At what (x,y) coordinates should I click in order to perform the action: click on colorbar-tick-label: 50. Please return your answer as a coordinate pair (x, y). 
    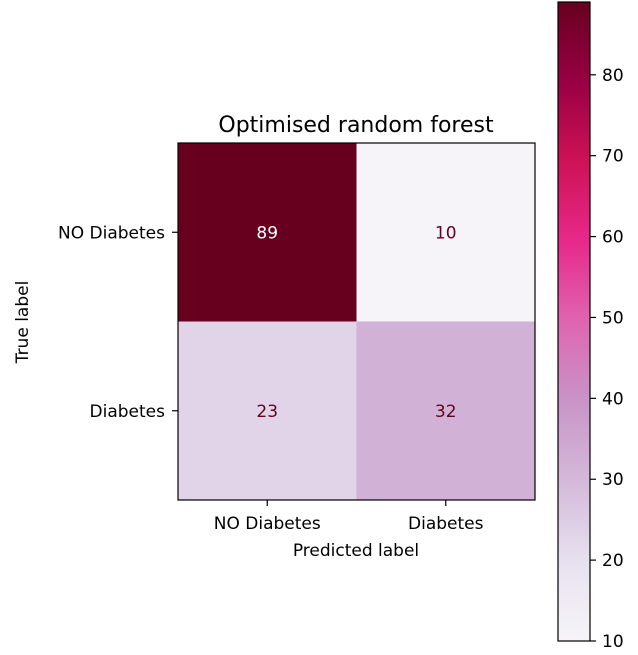
    Looking at the image, I should click on (613, 318).